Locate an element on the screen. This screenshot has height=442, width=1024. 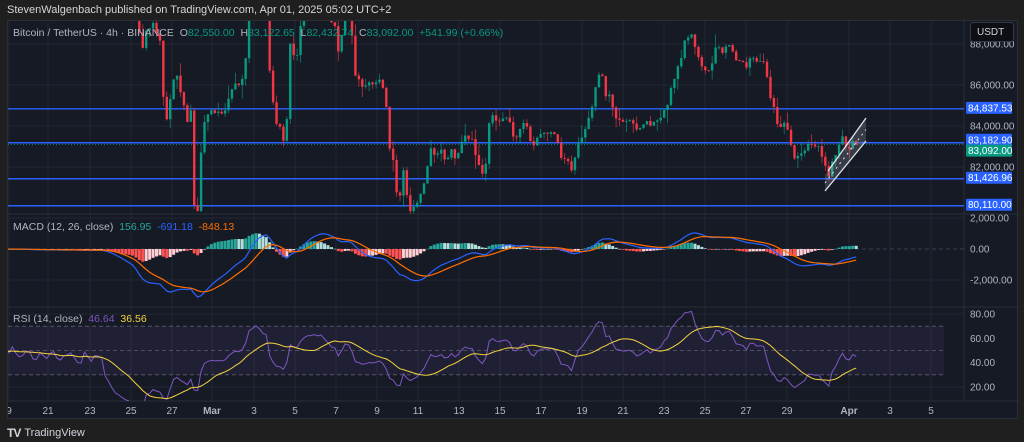
macd-pane is located at coordinates (433, 265).